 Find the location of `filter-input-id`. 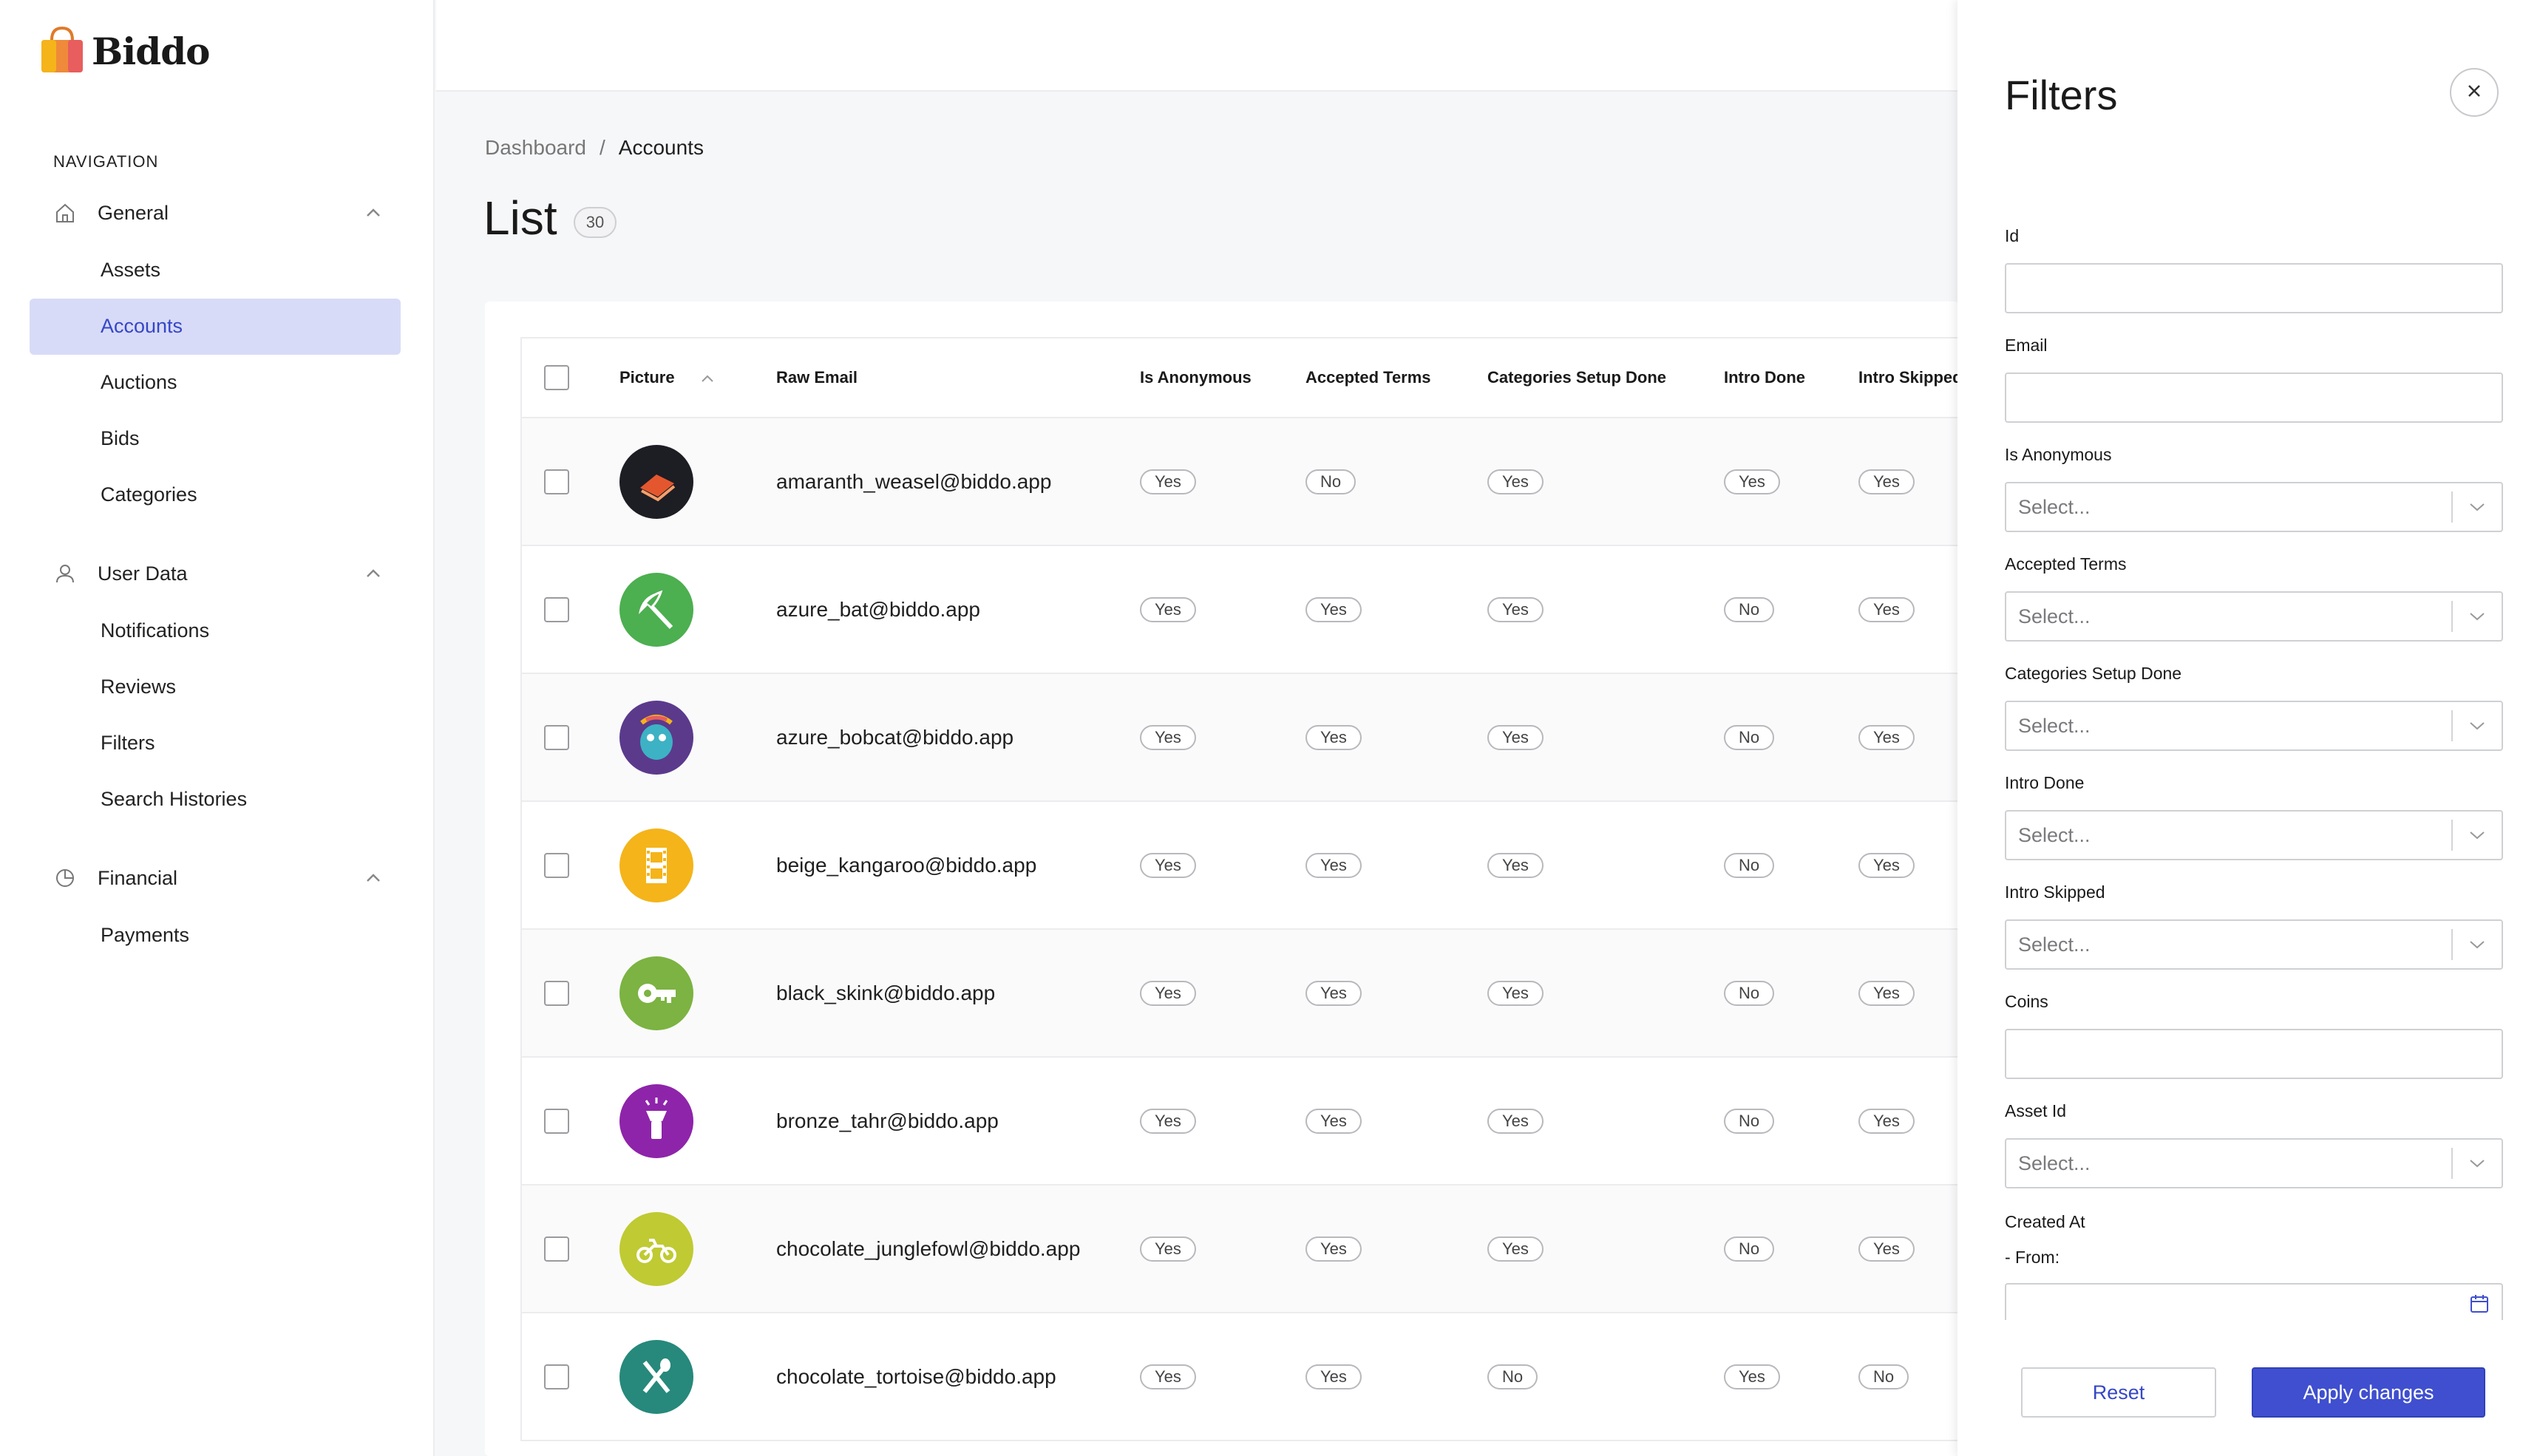

filter-input-id is located at coordinates (2254, 288).